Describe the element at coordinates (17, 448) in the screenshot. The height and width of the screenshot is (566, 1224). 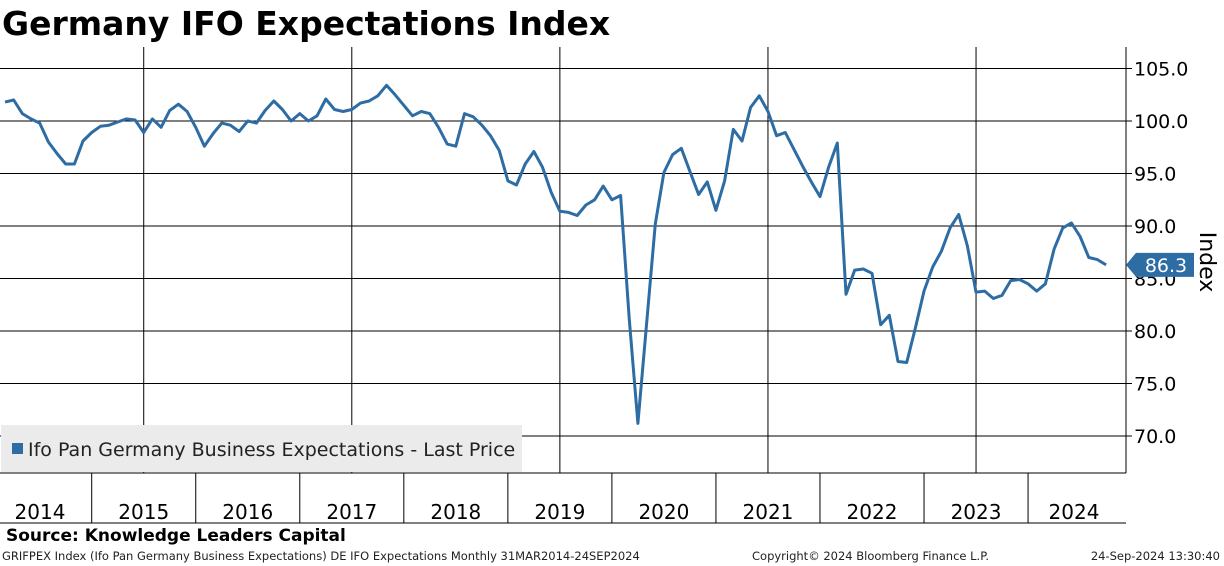
I see `legend-swatch` at that location.